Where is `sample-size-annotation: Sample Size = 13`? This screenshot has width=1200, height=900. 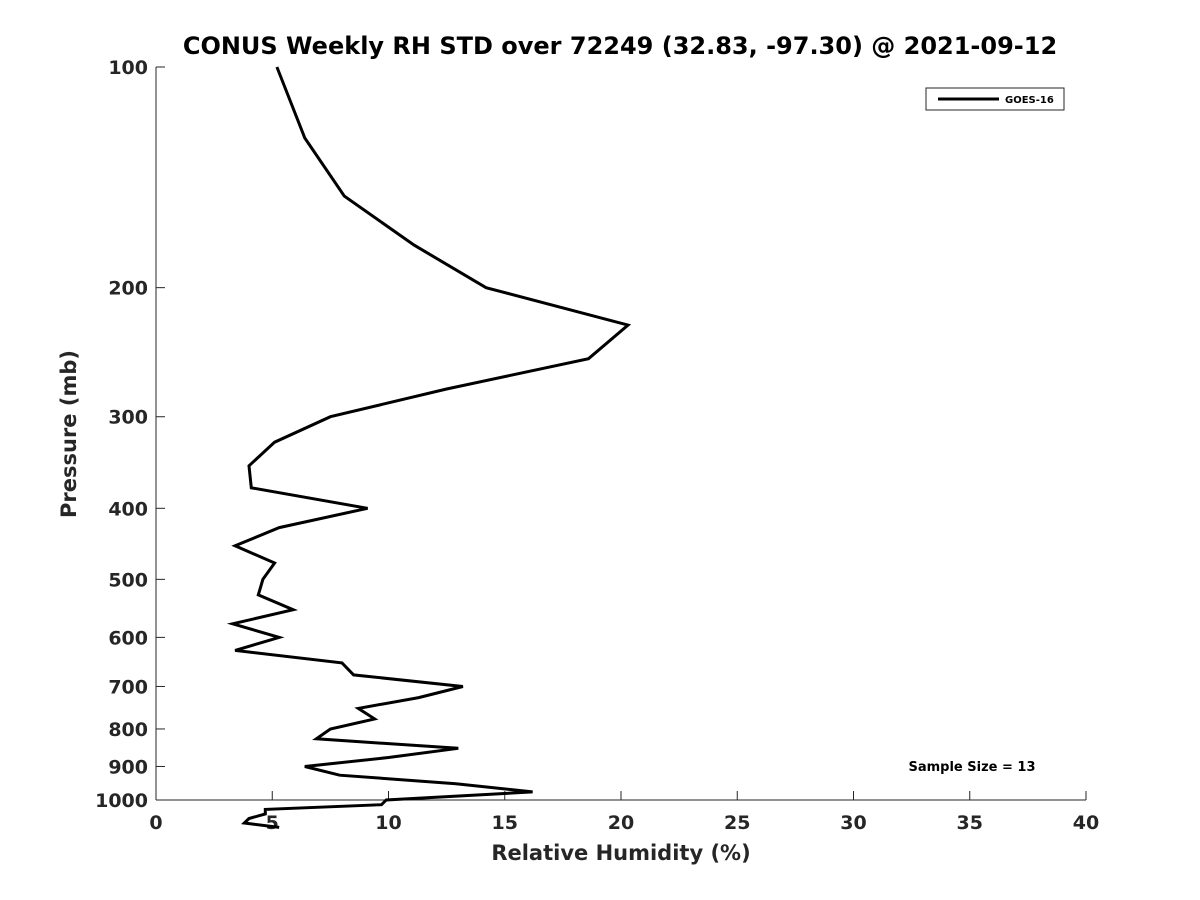 sample-size-annotation: Sample Size = 13 is located at coordinates (971, 767).